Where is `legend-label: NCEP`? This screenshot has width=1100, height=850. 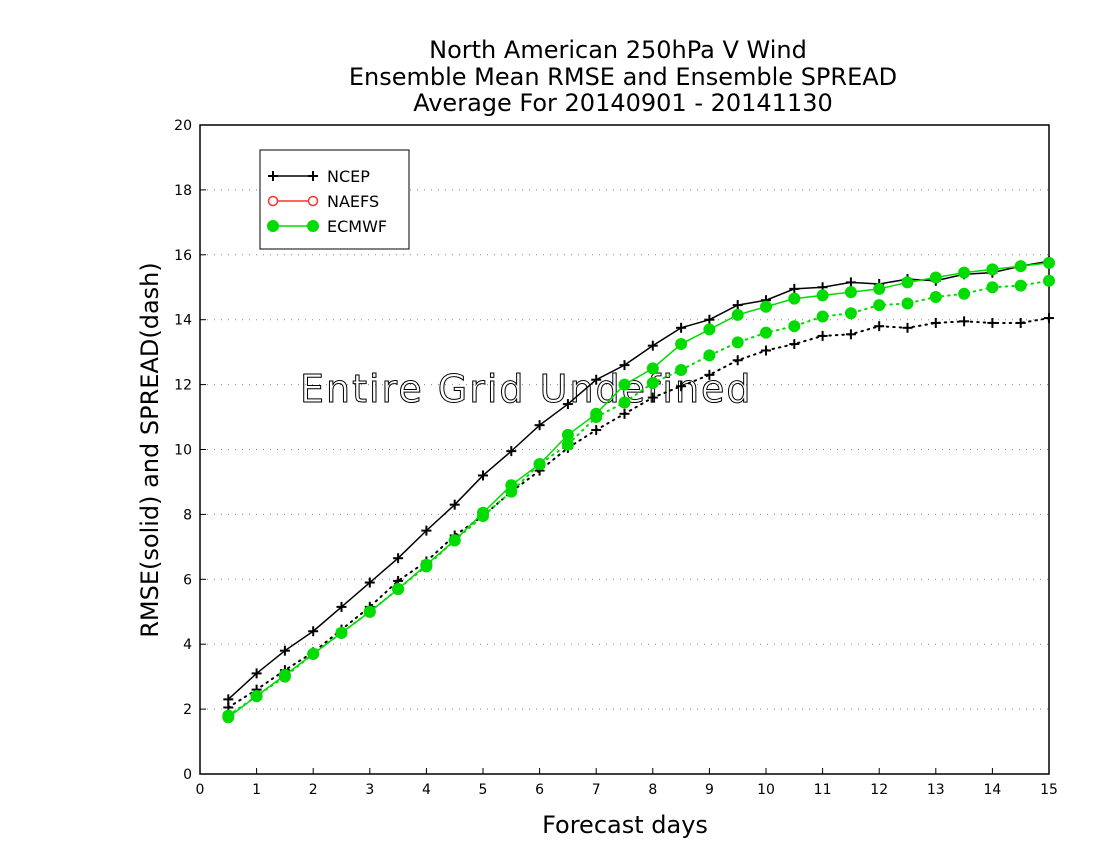
legend-label: NCEP is located at coordinates (348, 176).